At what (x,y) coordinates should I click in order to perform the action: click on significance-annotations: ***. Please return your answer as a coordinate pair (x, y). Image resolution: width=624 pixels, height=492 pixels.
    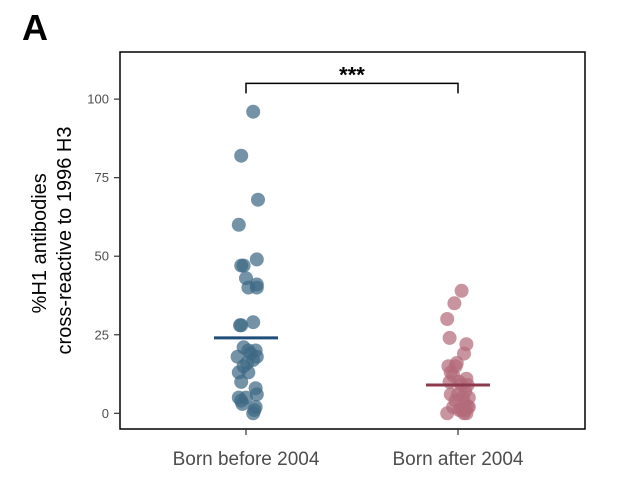
    Looking at the image, I should click on (352, 78).